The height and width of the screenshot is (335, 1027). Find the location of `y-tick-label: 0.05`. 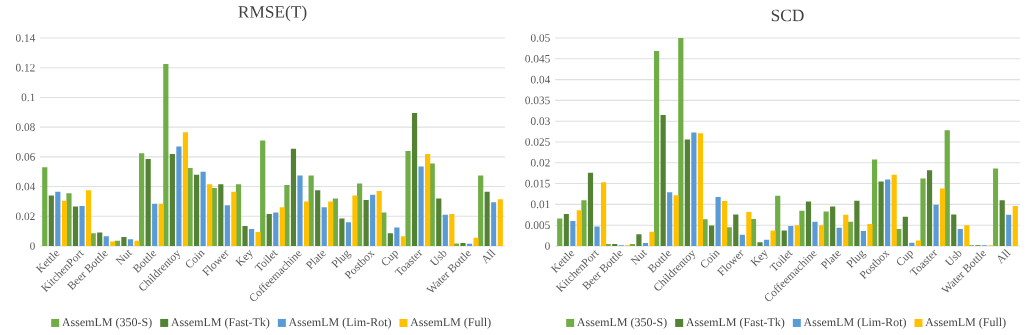

y-tick-label: 0.05 is located at coordinates (540, 38).